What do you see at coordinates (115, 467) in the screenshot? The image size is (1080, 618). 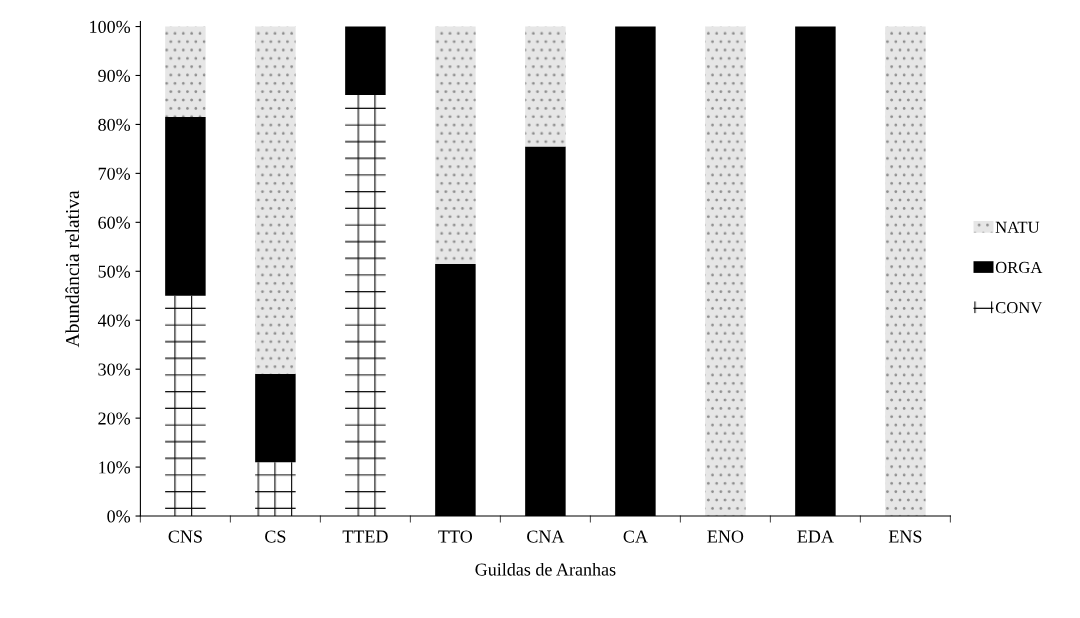 I see `y-tick-label: 10%` at bounding box center [115, 467].